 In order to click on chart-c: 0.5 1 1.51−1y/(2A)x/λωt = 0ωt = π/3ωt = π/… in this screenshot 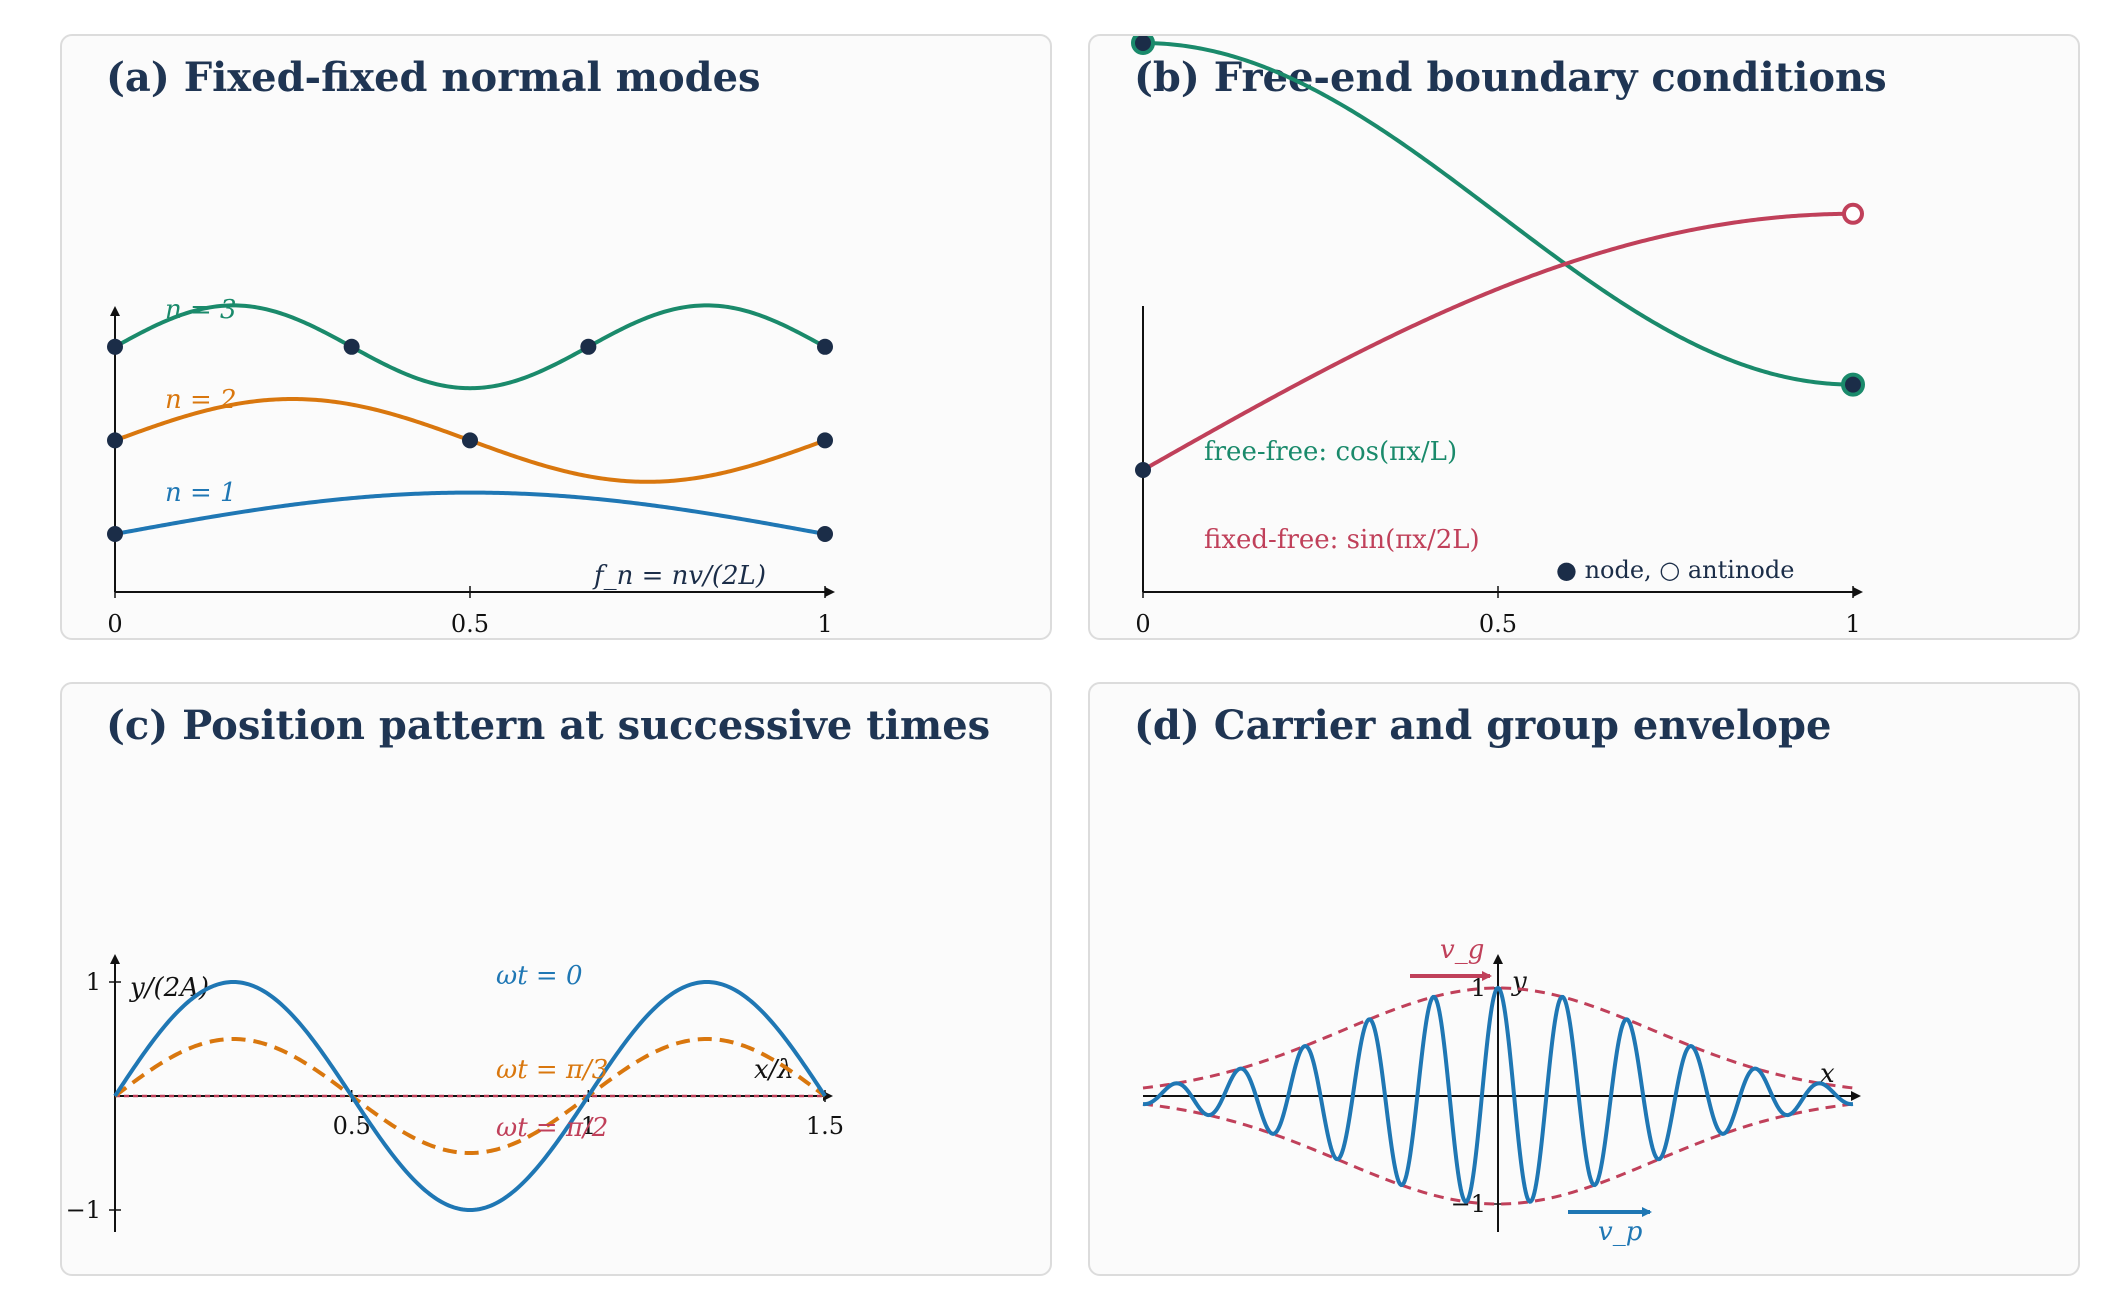, I will do `click(455, 1093)`.